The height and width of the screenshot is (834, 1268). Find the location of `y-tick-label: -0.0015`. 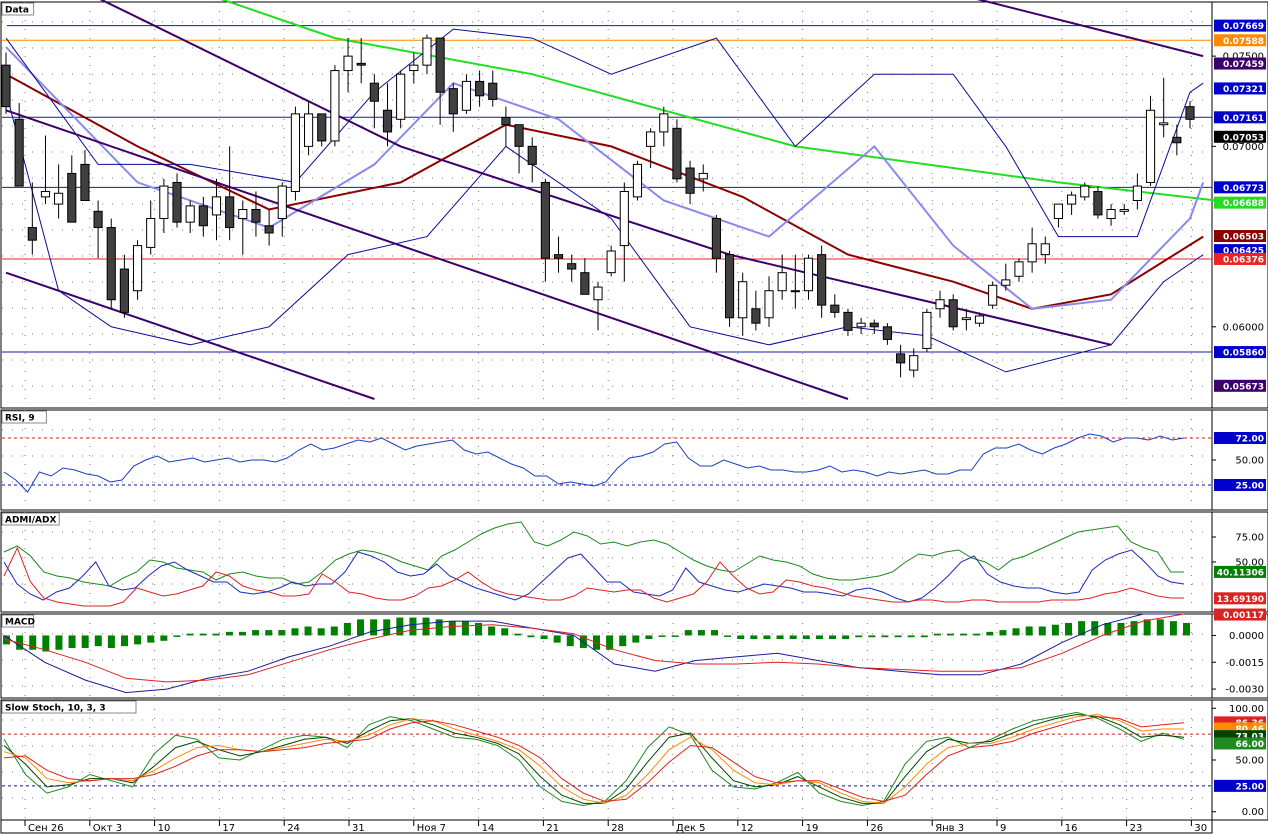

y-tick-label: -0.0015 is located at coordinates (1244, 663).